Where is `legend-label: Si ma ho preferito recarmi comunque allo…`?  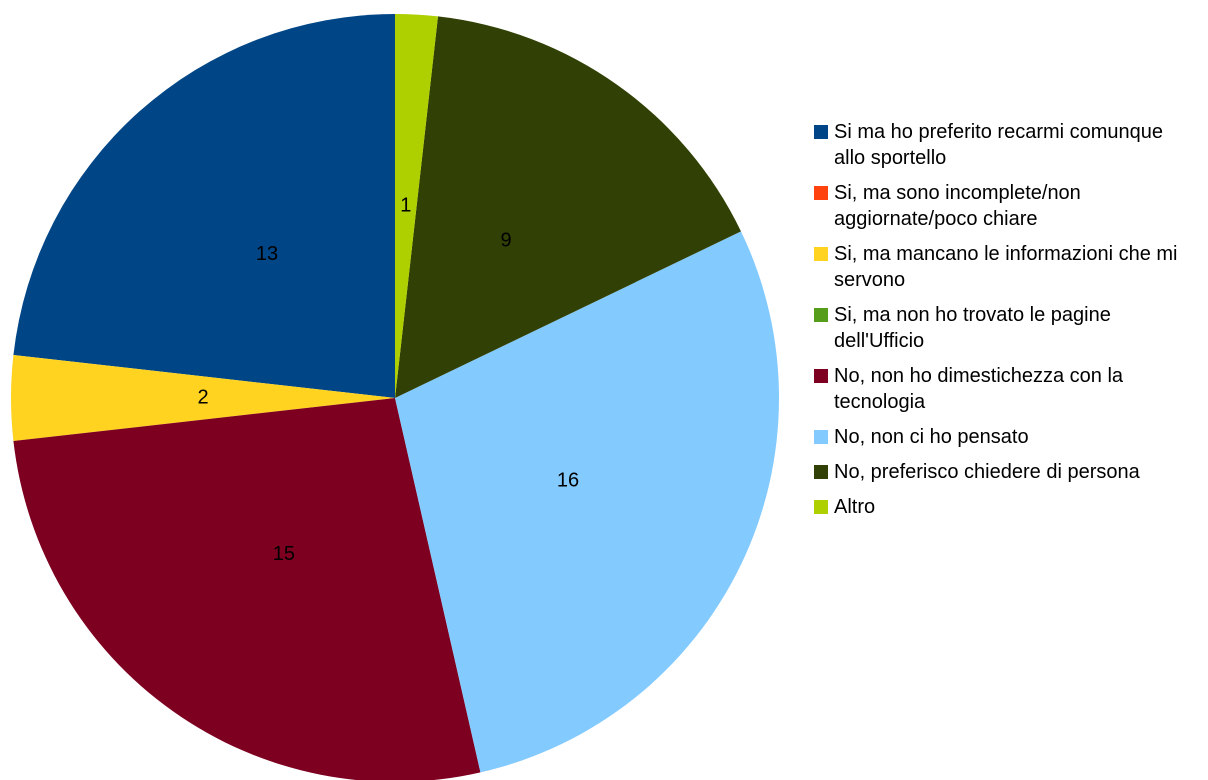 legend-label: Si ma ho preferito recarmi comunque allo… is located at coordinates (999, 145).